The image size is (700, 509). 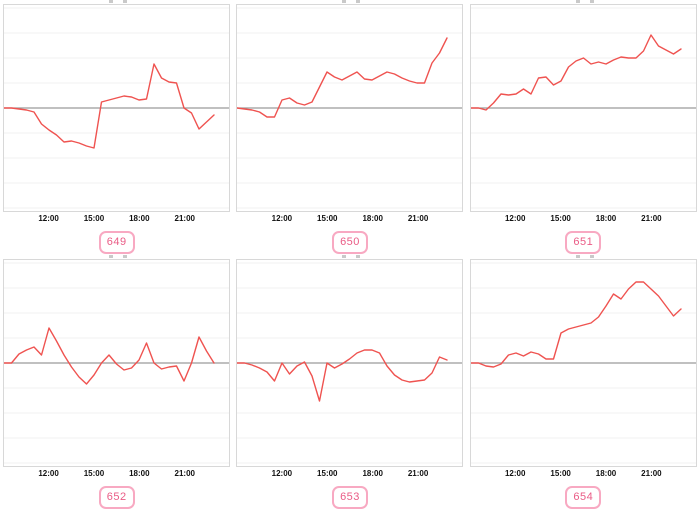 I want to click on chart-id-badge: 651, so click(x=583, y=242).